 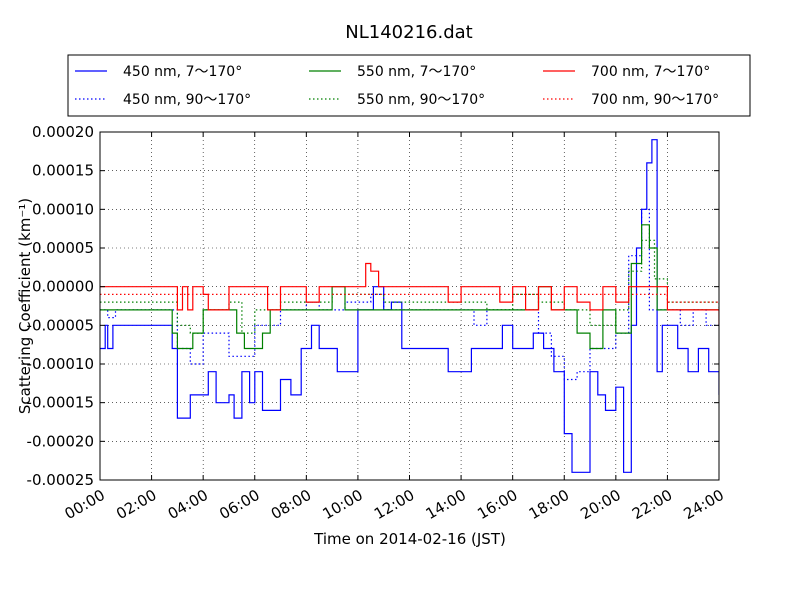 I want to click on legend-frame, so click(x=409, y=85).